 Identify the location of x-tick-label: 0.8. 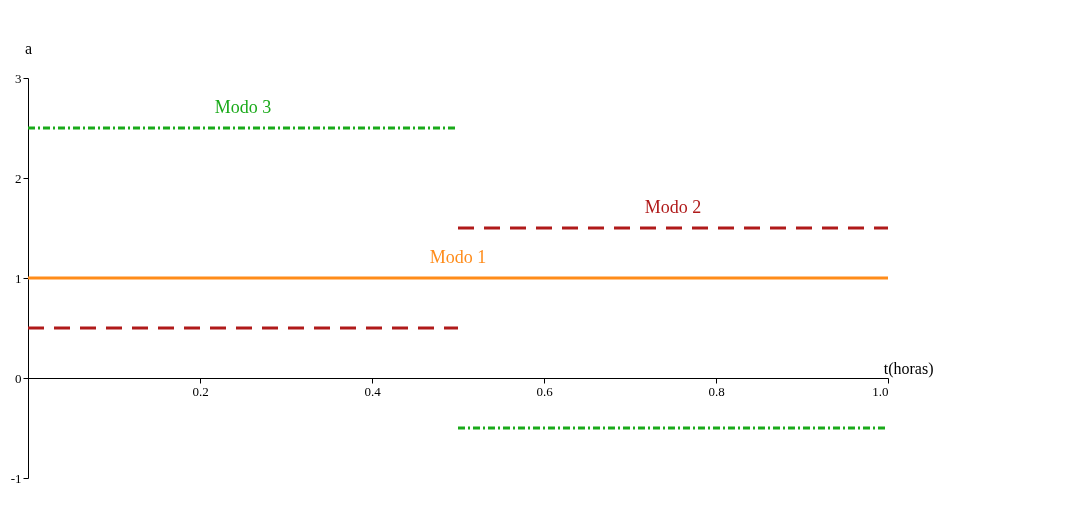
(716, 391).